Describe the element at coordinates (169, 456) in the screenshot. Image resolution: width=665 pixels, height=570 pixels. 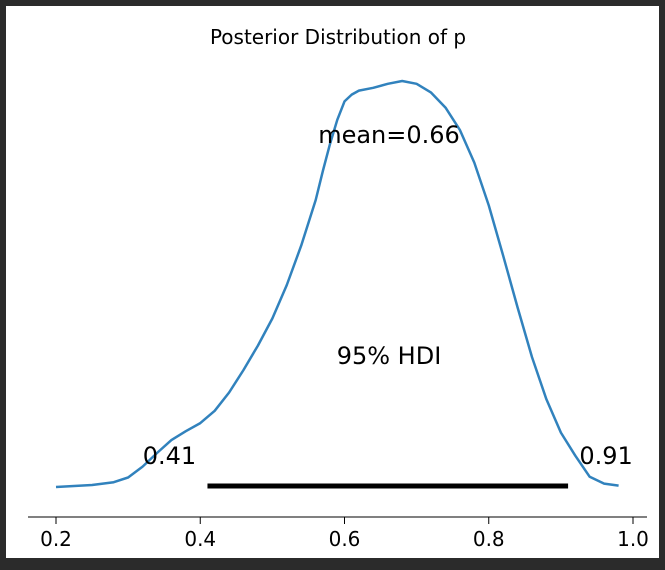
I see `hdi-low-label: 0.41` at that location.